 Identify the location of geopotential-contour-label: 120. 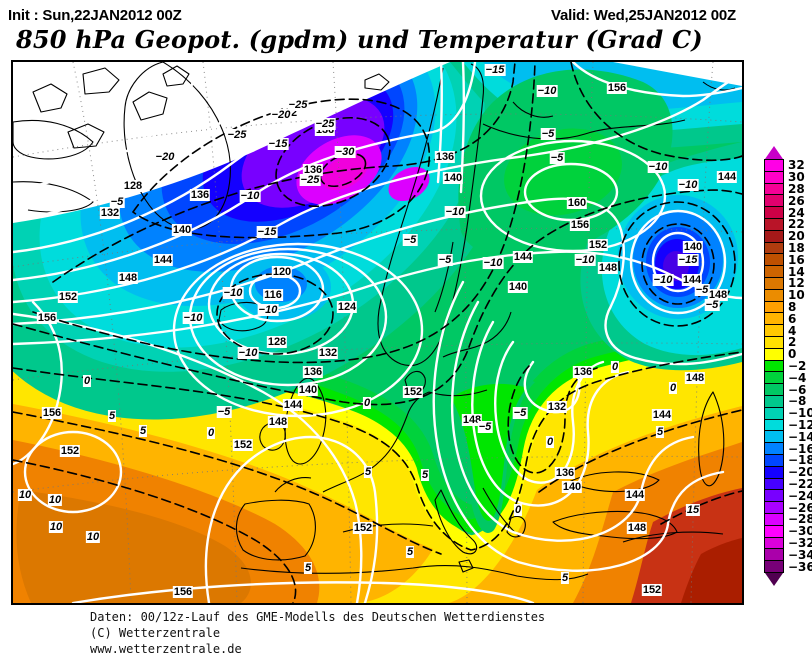
(282, 272).